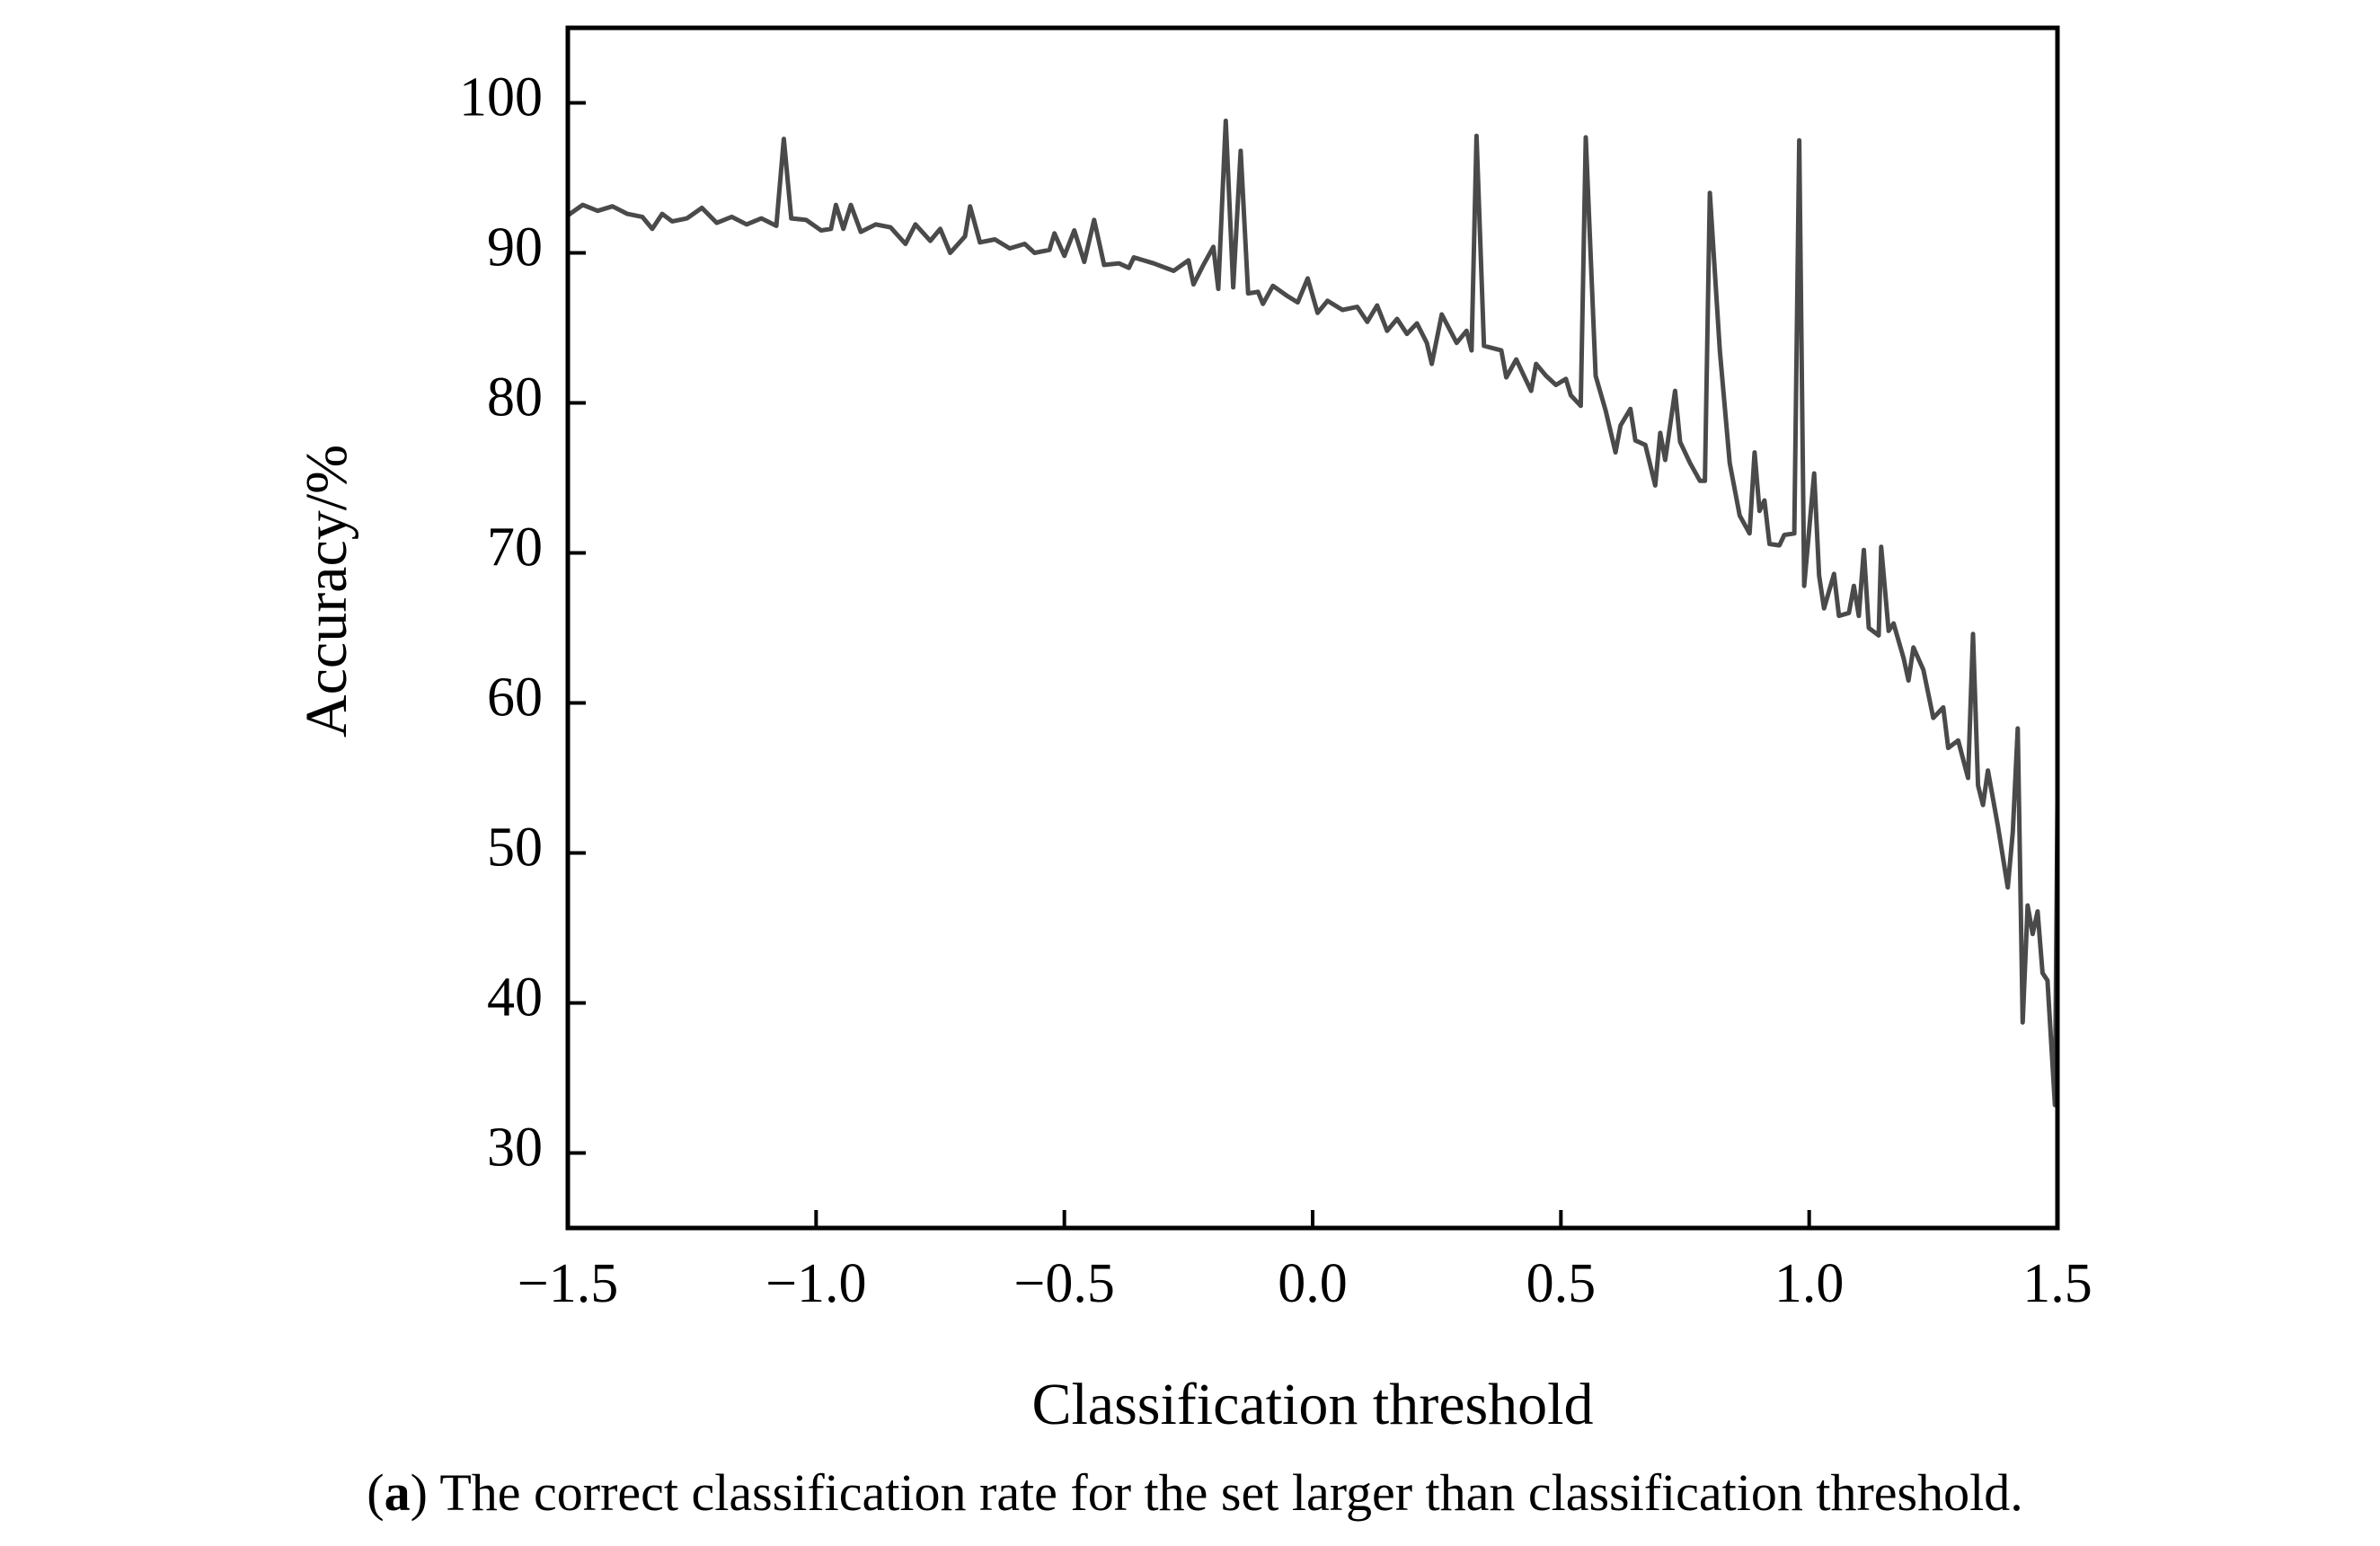  What do you see at coordinates (1064, 1283) in the screenshot?
I see `x-tick-label: −0.5` at bounding box center [1064, 1283].